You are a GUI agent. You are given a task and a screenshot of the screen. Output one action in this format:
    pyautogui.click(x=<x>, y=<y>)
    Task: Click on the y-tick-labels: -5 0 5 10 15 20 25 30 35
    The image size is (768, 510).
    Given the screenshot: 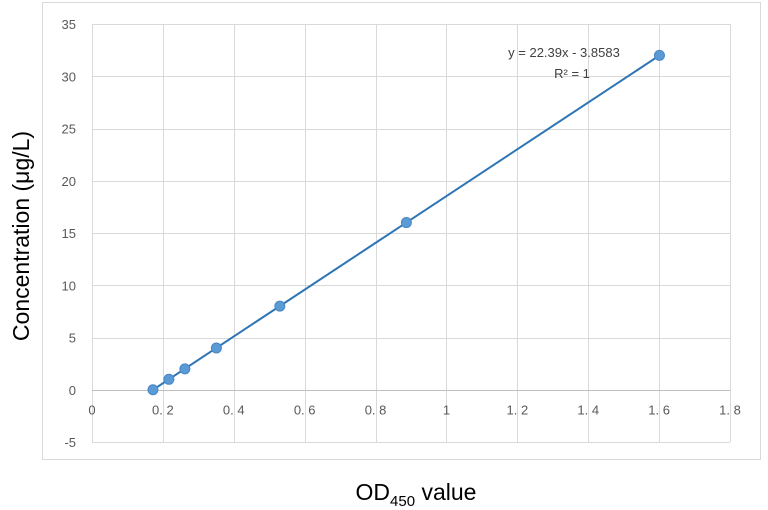 What is the action you would take?
    pyautogui.click(x=69, y=233)
    